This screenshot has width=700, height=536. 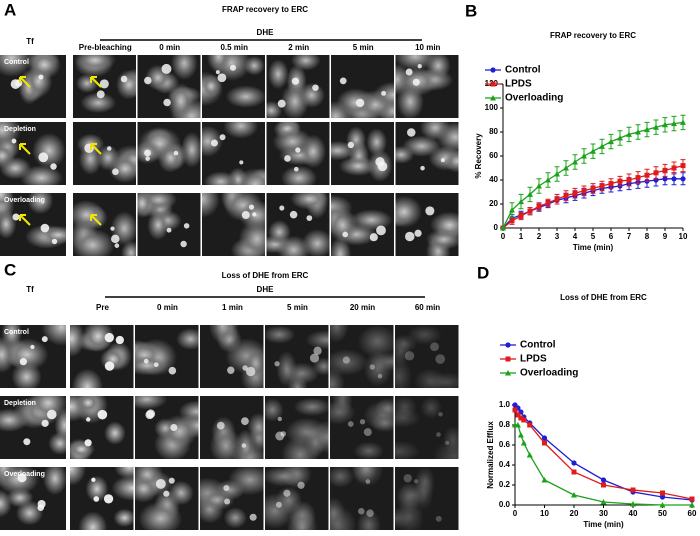 What do you see at coordinates (593, 247) in the screenshot?
I see `x-axis-label: Time (min)` at bounding box center [593, 247].